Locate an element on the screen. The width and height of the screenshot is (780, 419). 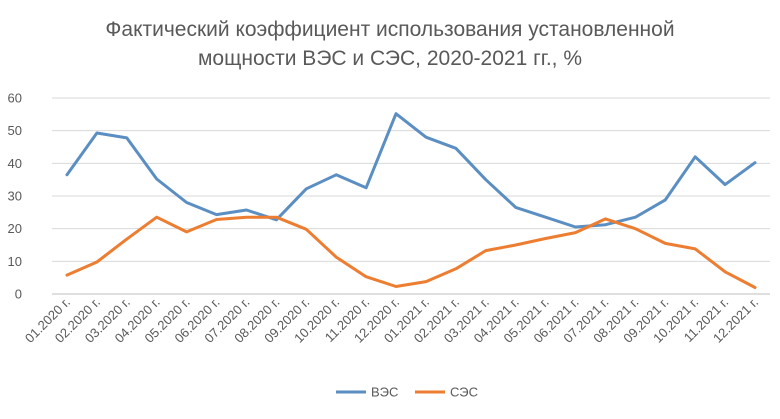
y-tick-label: 60 is located at coordinates (15, 98).